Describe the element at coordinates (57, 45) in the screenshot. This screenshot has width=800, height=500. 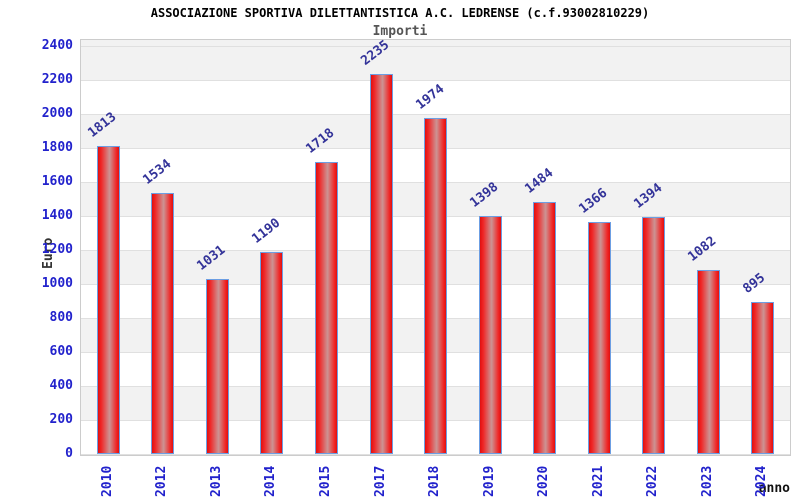
I see `y-tick-label: 2400` at that location.